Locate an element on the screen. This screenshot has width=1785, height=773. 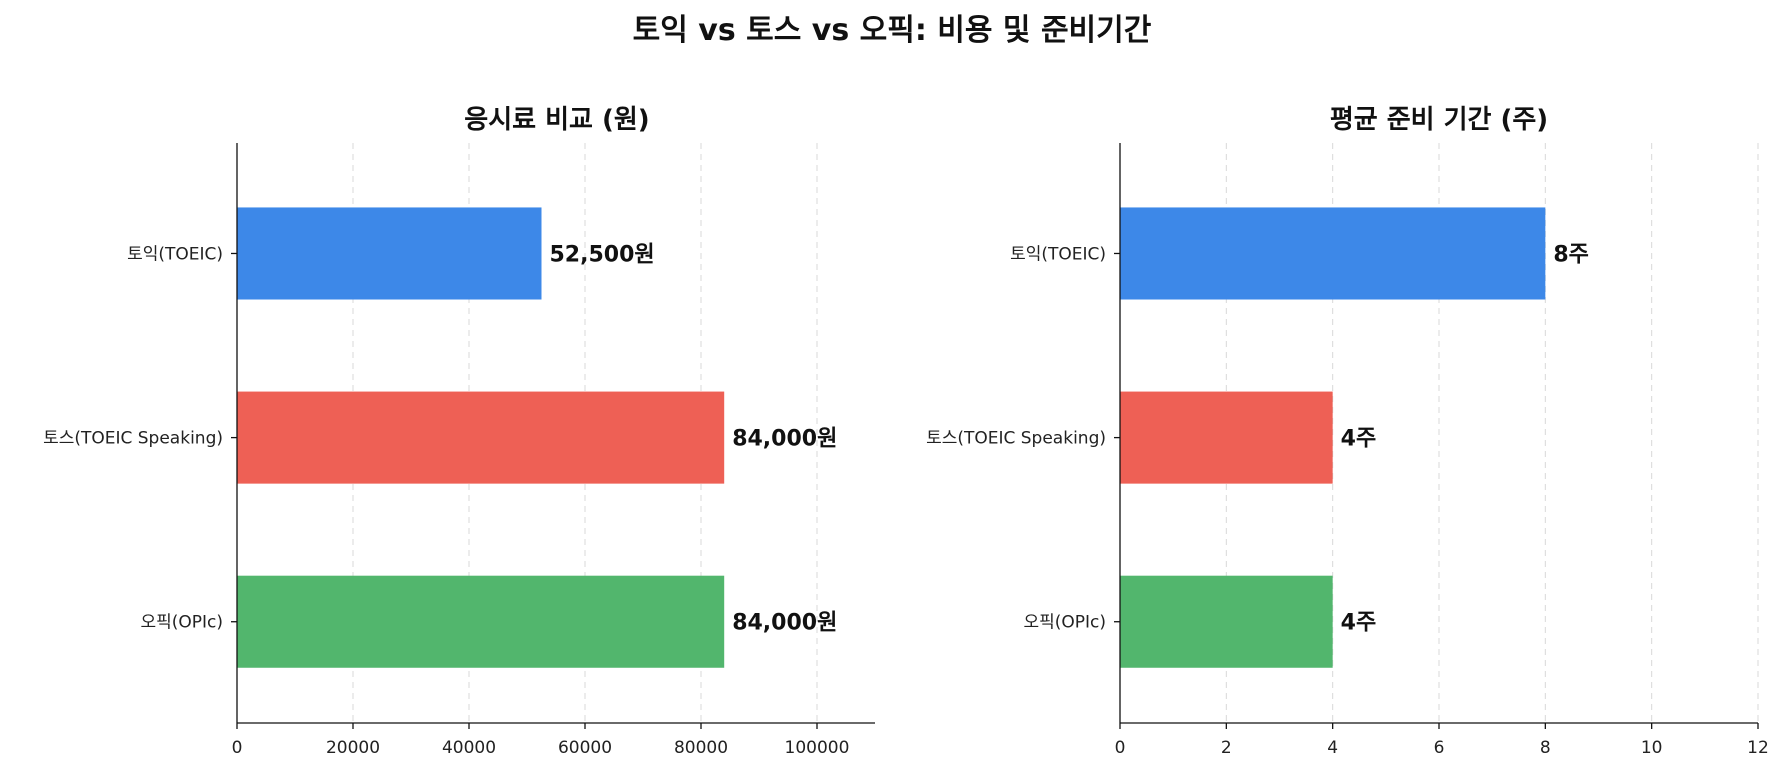
data-label: 52,500원 is located at coordinates (602, 254).